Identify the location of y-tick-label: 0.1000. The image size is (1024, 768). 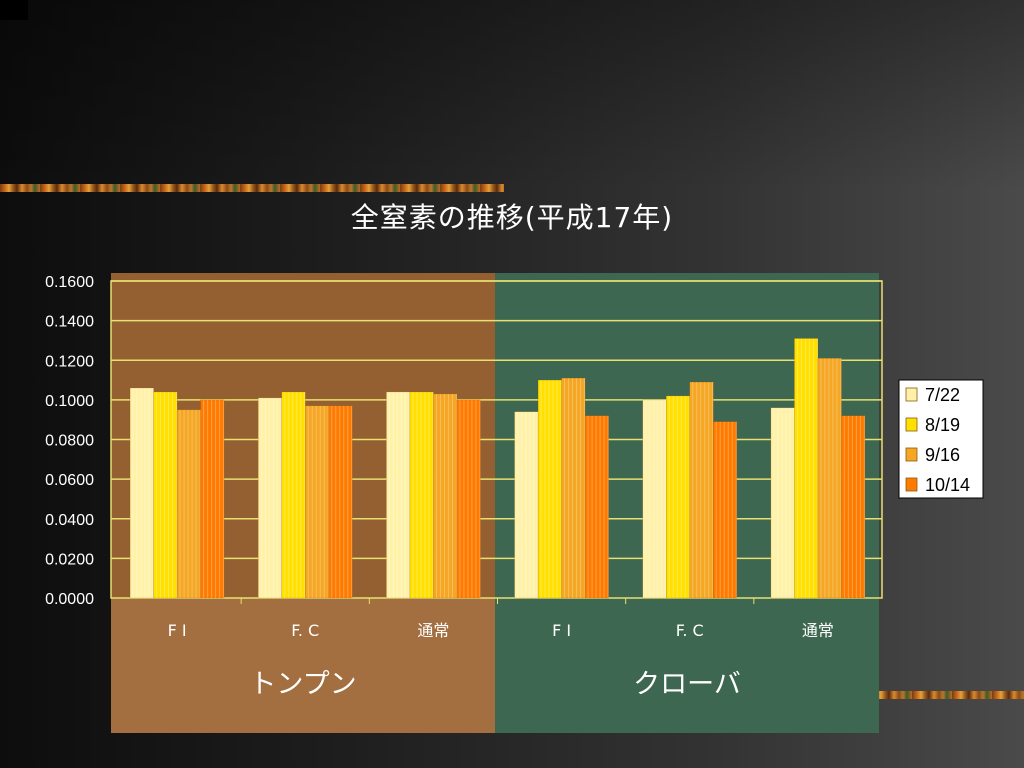
(69, 401).